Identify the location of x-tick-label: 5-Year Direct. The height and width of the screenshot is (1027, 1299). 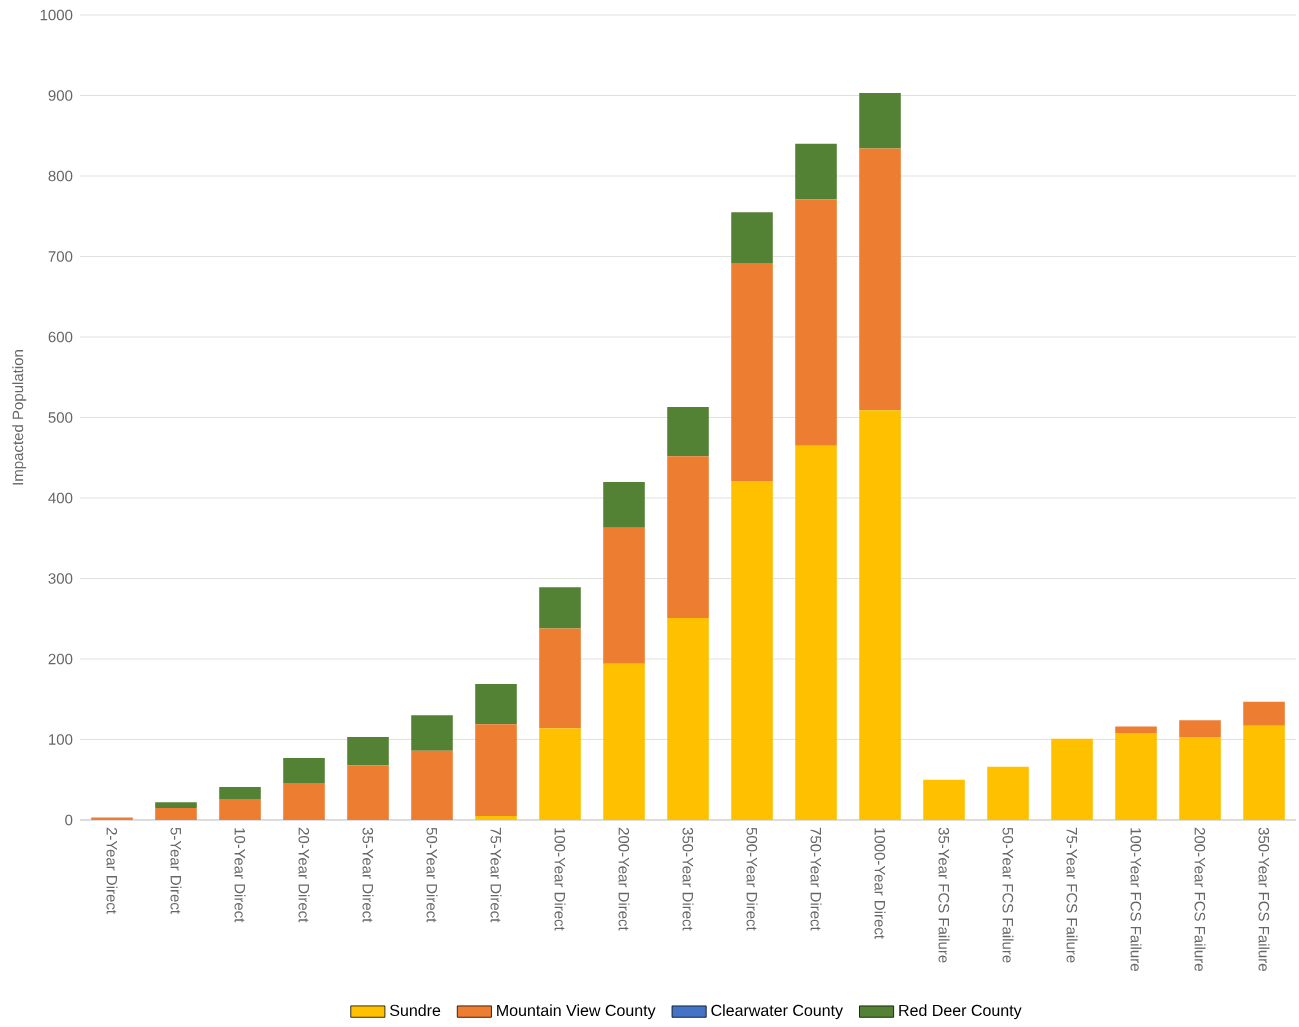
(176, 870).